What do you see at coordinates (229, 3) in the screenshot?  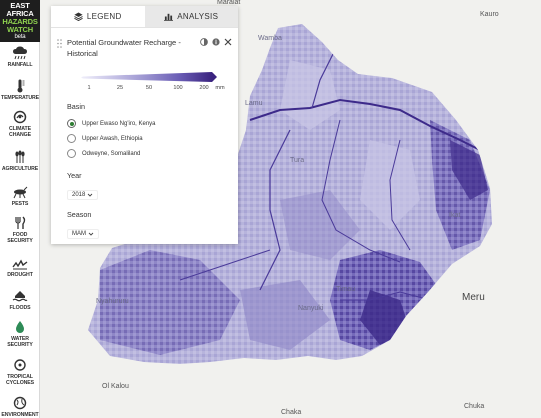 I see `place-label: Maralat` at bounding box center [229, 3].